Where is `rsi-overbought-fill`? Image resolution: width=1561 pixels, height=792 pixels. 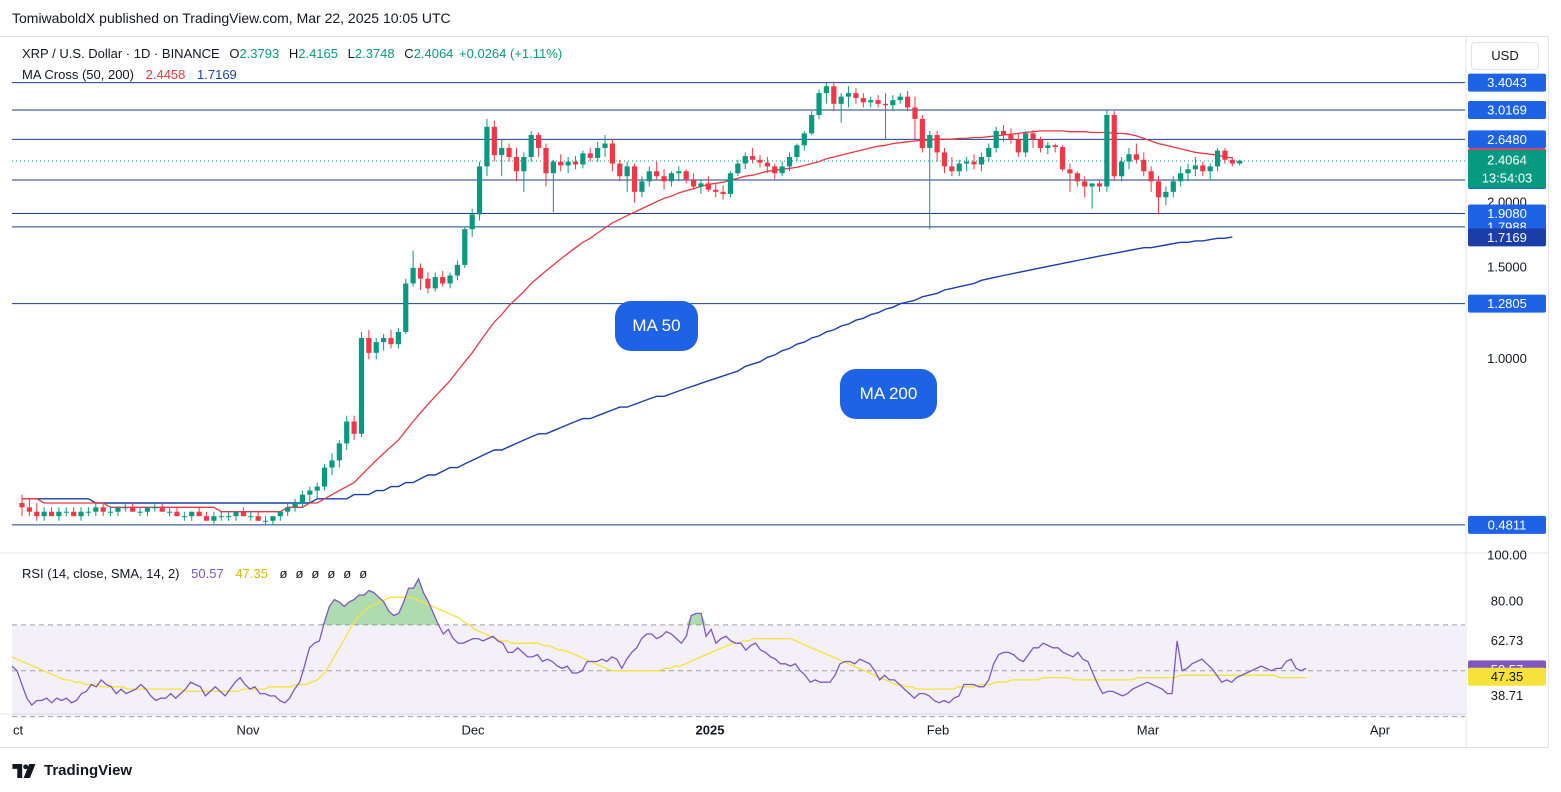
rsi-overbought-fill is located at coordinates (659, 601).